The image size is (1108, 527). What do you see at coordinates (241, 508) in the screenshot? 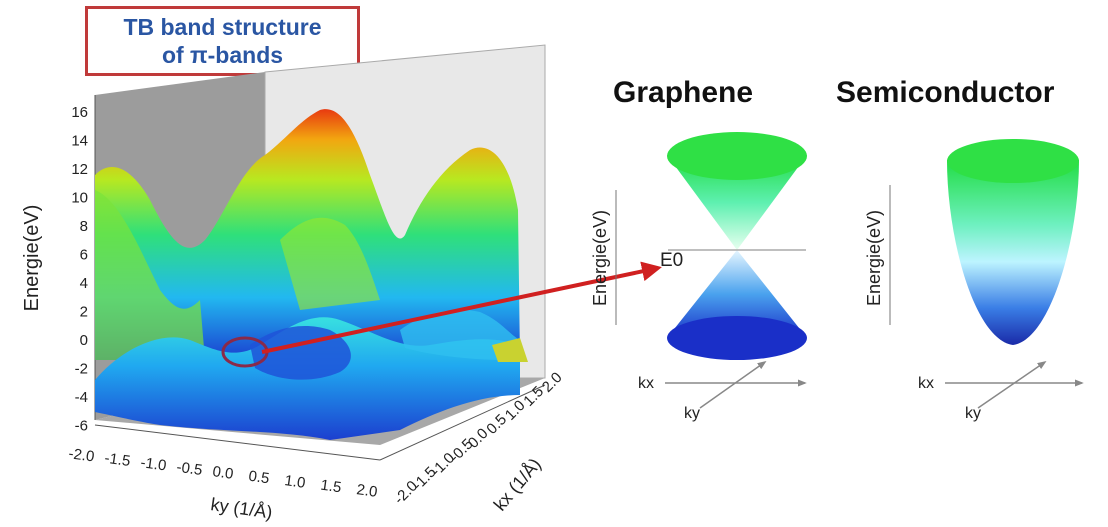
I see `ky-axis-label: ky (1/Å)` at bounding box center [241, 508].